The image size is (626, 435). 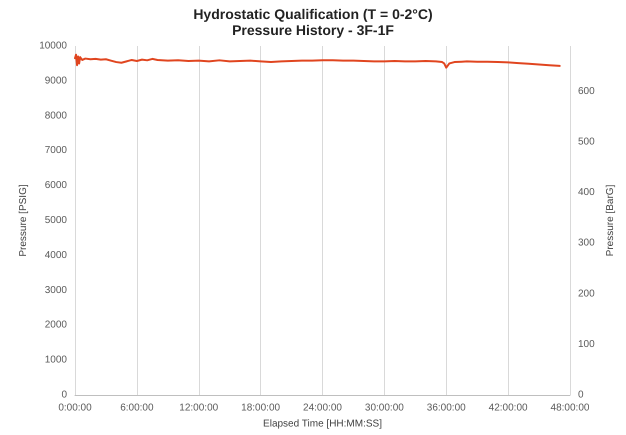 I want to click on y2-tick-label: 500, so click(x=587, y=142).